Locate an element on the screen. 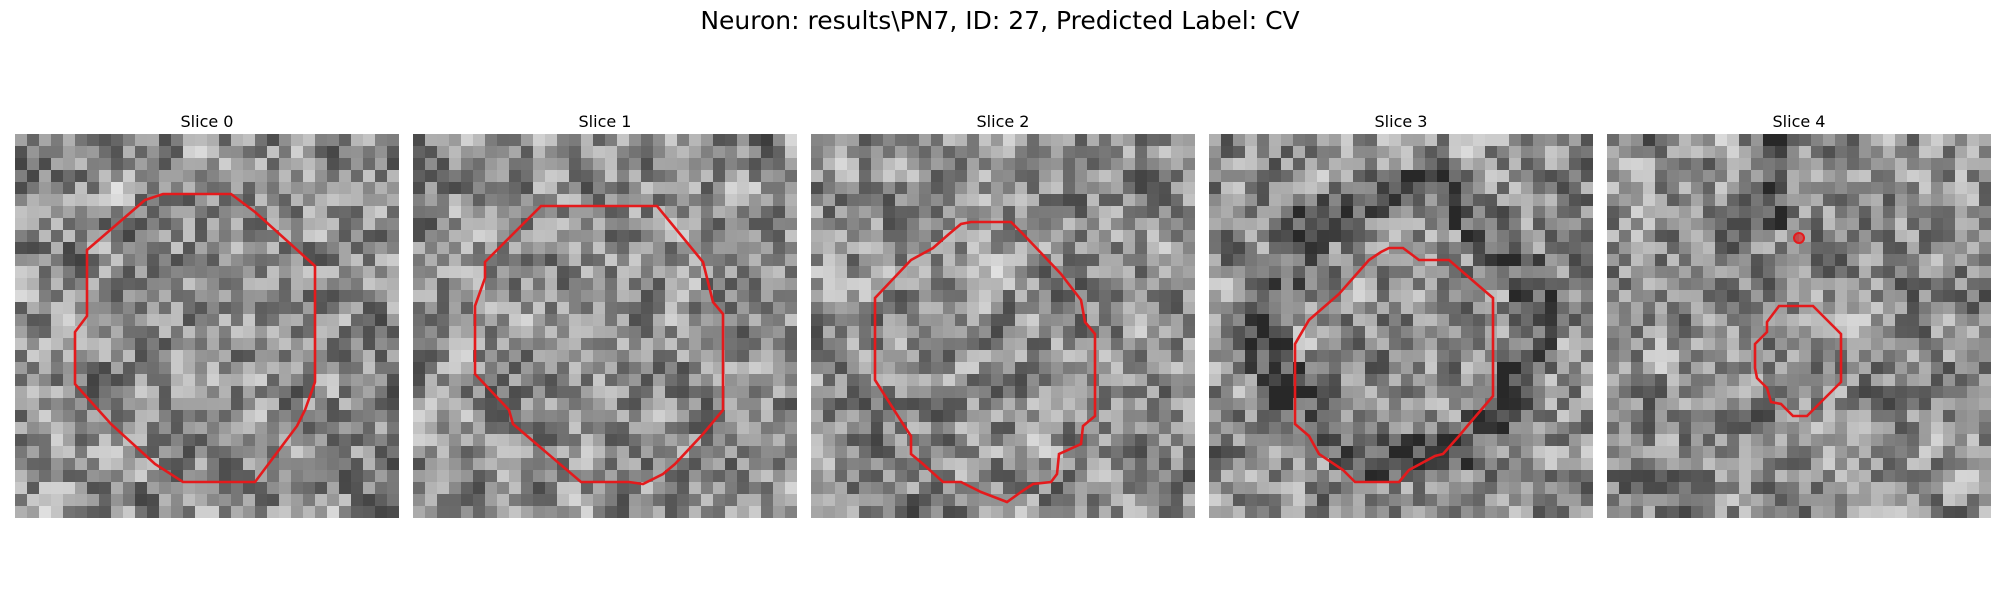  slice-panel-1: Slice 1 is located at coordinates (605, 314).